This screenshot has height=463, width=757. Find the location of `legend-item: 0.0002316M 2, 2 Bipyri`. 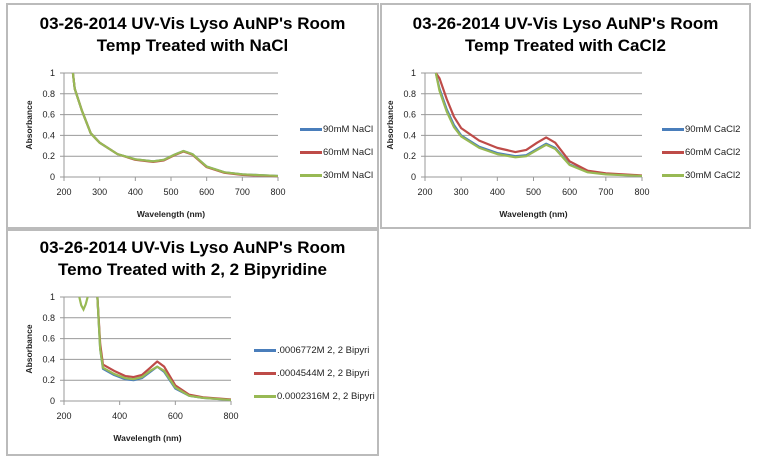

legend-item: 0.0002316M 2, 2 Bipyri is located at coordinates (314, 396).